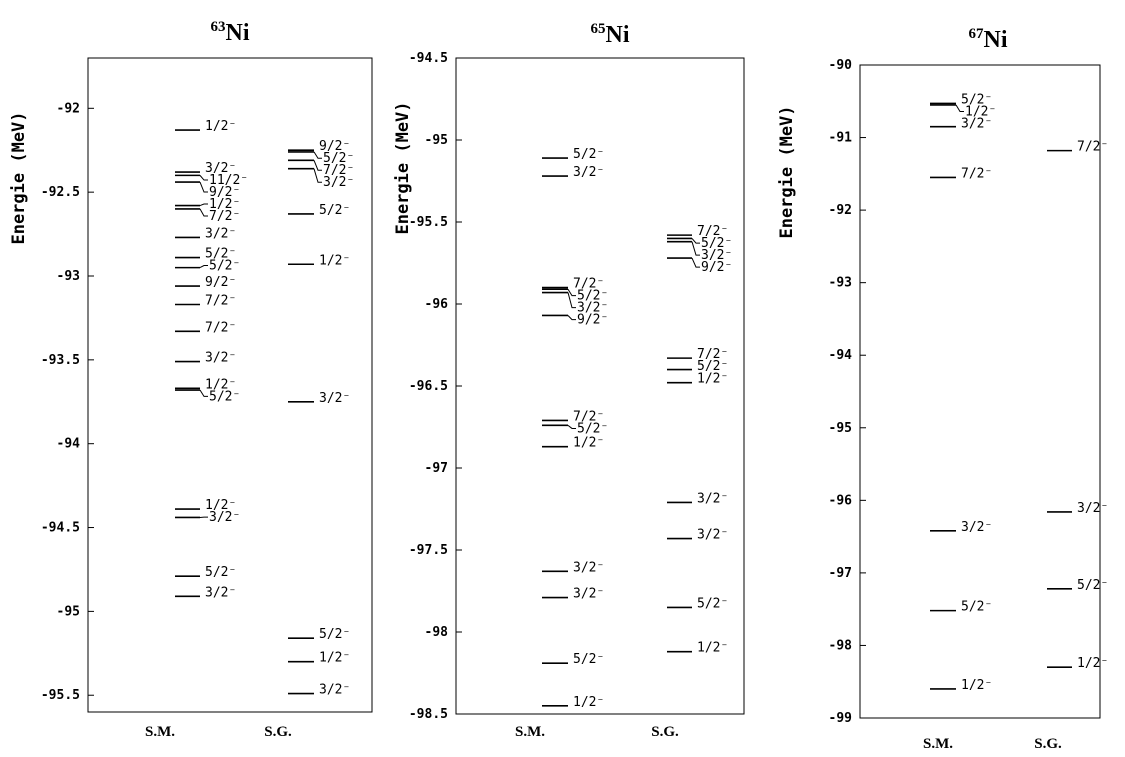 This screenshot has width=1125, height=757. What do you see at coordinates (840, 718) in the screenshot?
I see `y-tick-label: -99` at bounding box center [840, 718].